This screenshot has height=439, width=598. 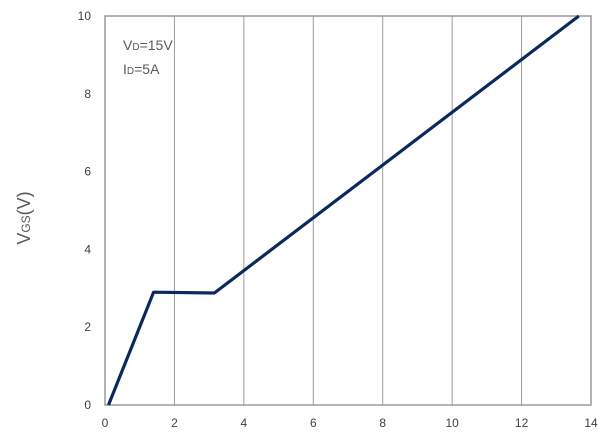 I want to click on annotation-drain-voltage: VD=15V, so click(x=148, y=45).